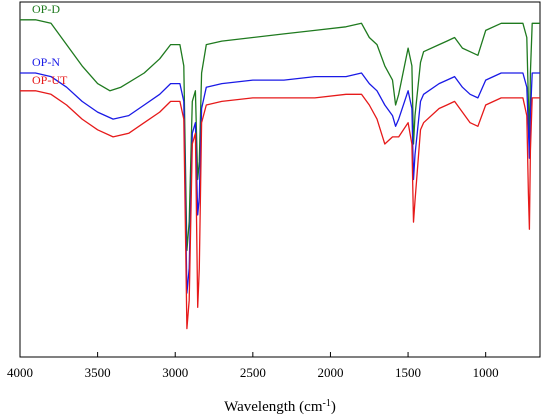 The image size is (550, 420). Describe the element at coordinates (175, 372) in the screenshot. I see `x-tick-label-3000: 3000` at that location.